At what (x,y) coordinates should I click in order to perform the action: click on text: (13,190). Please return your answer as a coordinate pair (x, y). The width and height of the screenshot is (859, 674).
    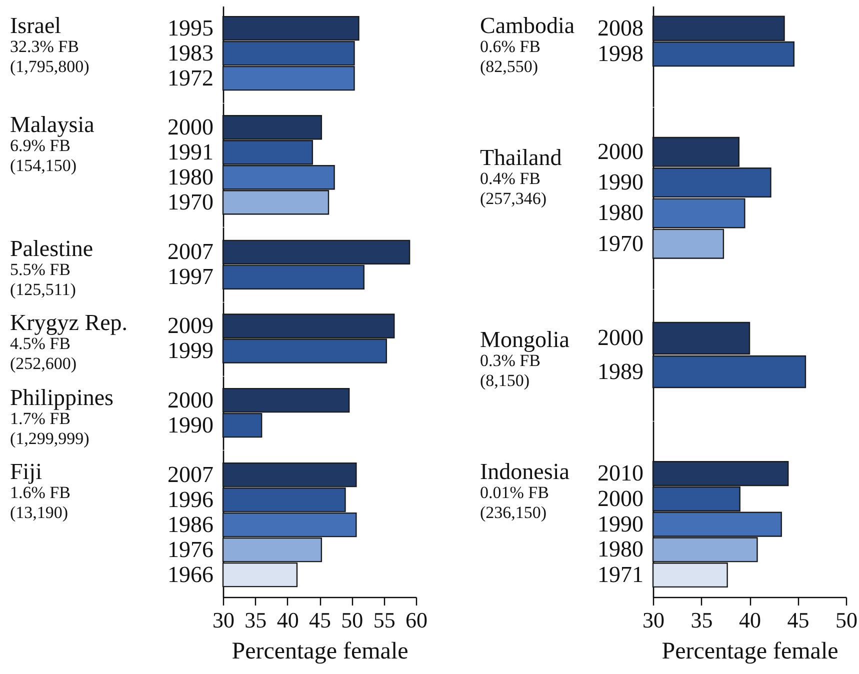
    Looking at the image, I should click on (40, 513).